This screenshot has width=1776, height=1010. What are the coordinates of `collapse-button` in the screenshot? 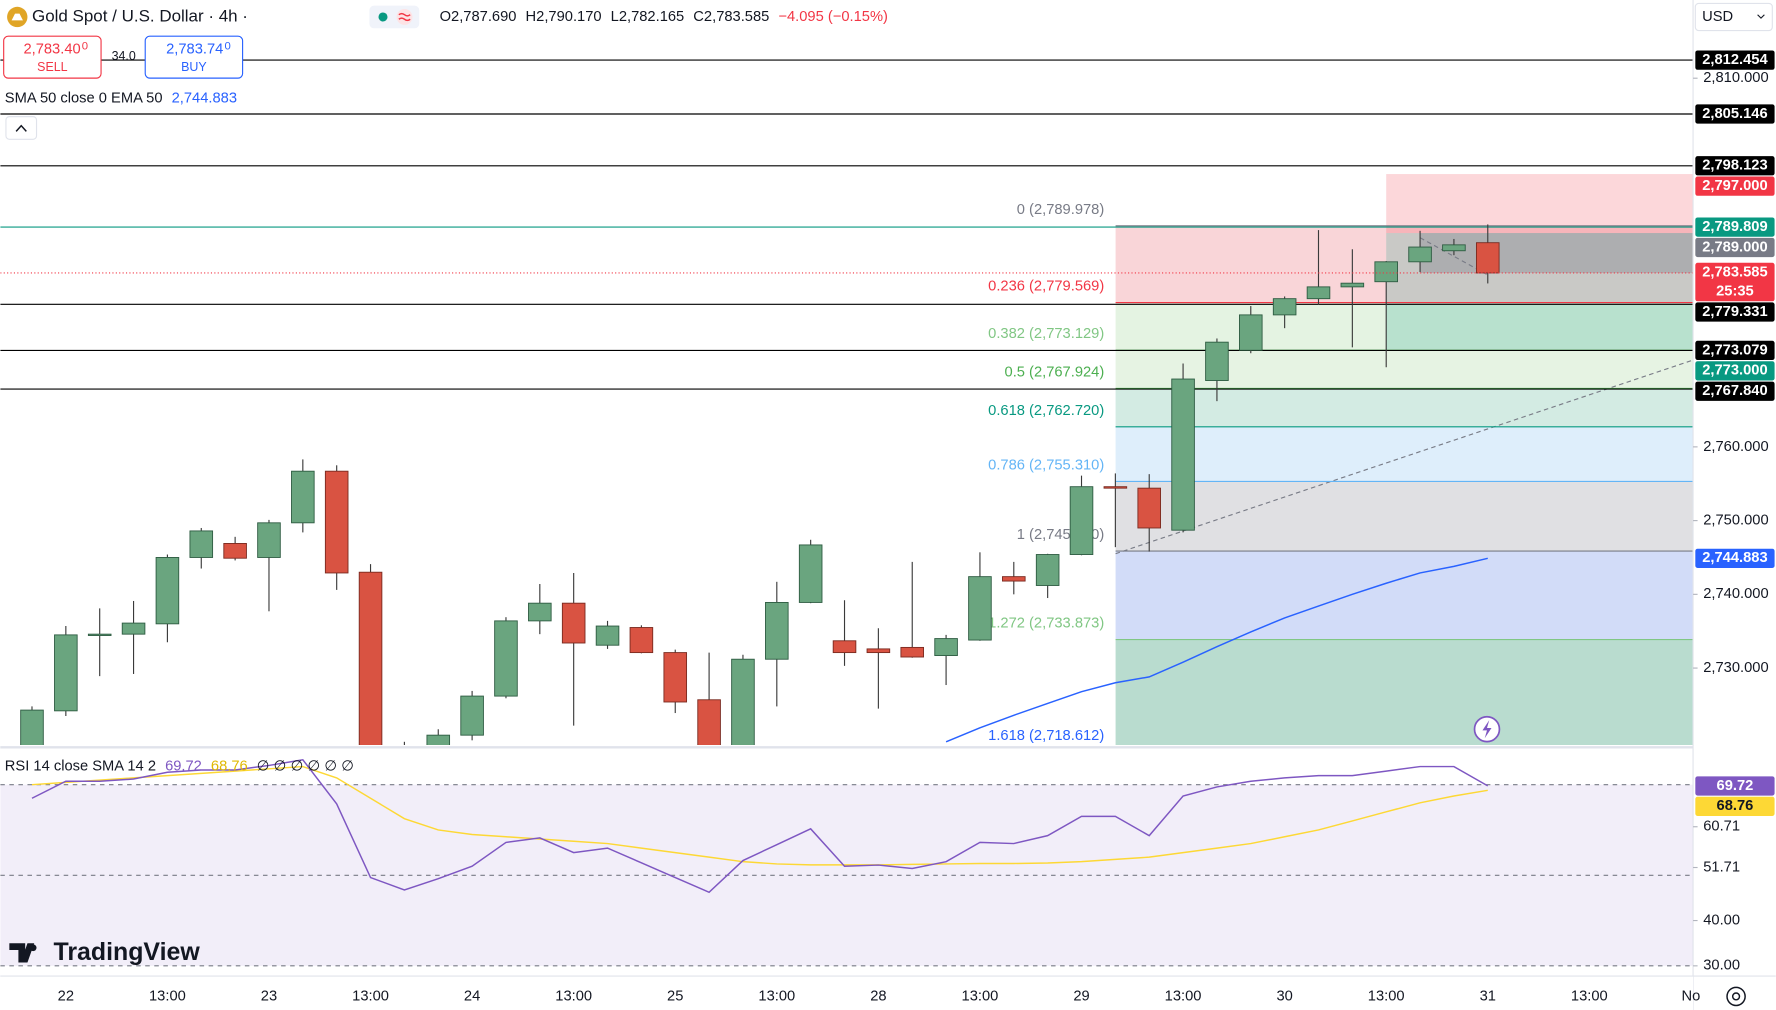 It's located at (21, 128).